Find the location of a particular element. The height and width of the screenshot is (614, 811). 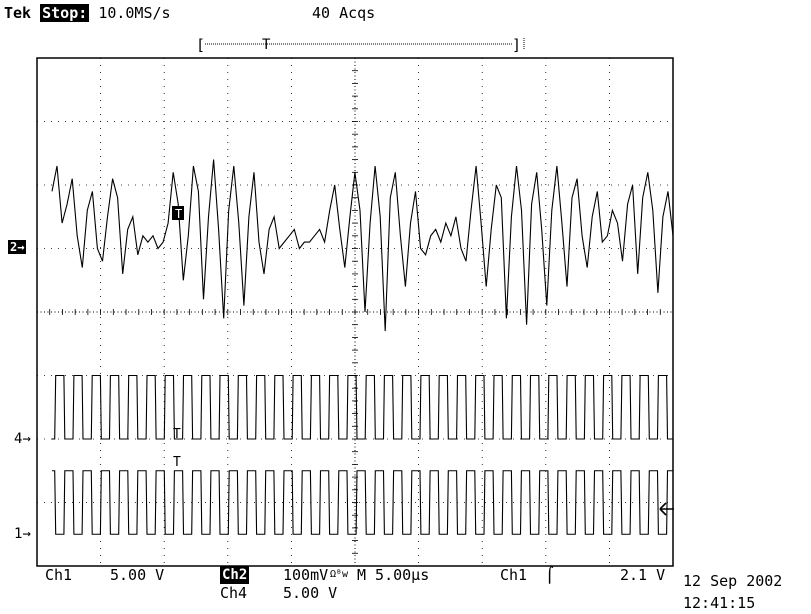

ch4-label: Ch4 is located at coordinates (234, 593).